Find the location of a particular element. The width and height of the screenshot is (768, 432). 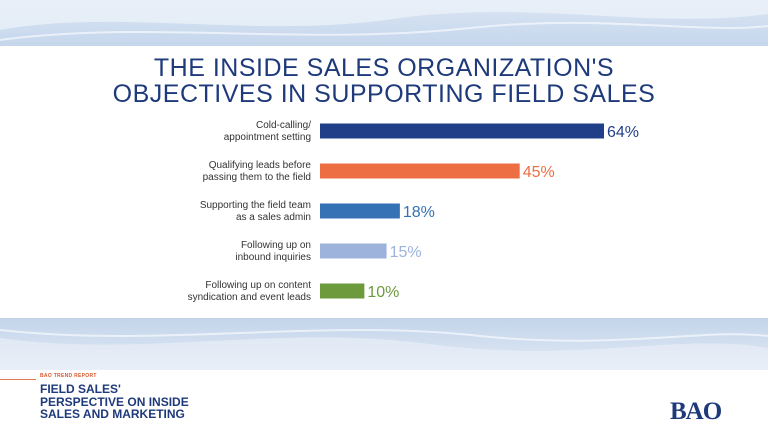

category-label-line: Cold-calling/ is located at coordinates (283, 125).